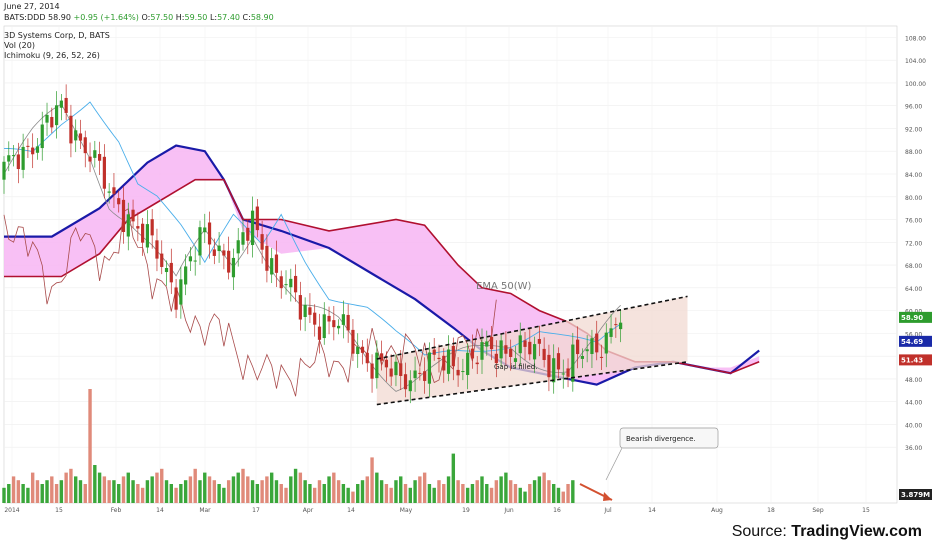  Describe the element at coordinates (351, 510) in the screenshot. I see `x-tick-label: 14` at that location.